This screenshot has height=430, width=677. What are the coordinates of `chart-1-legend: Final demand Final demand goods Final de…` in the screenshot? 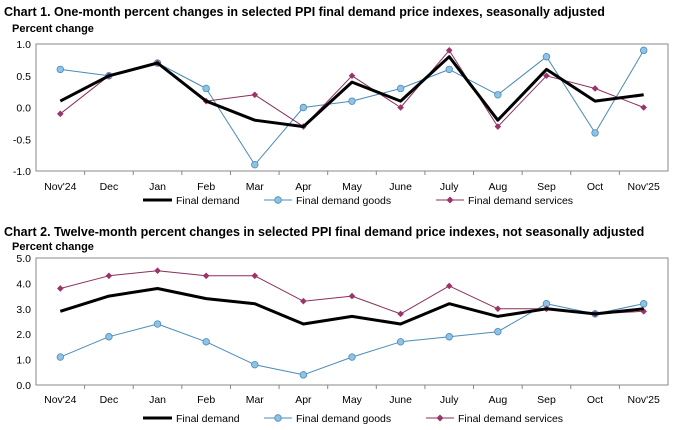 It's located at (358, 201).